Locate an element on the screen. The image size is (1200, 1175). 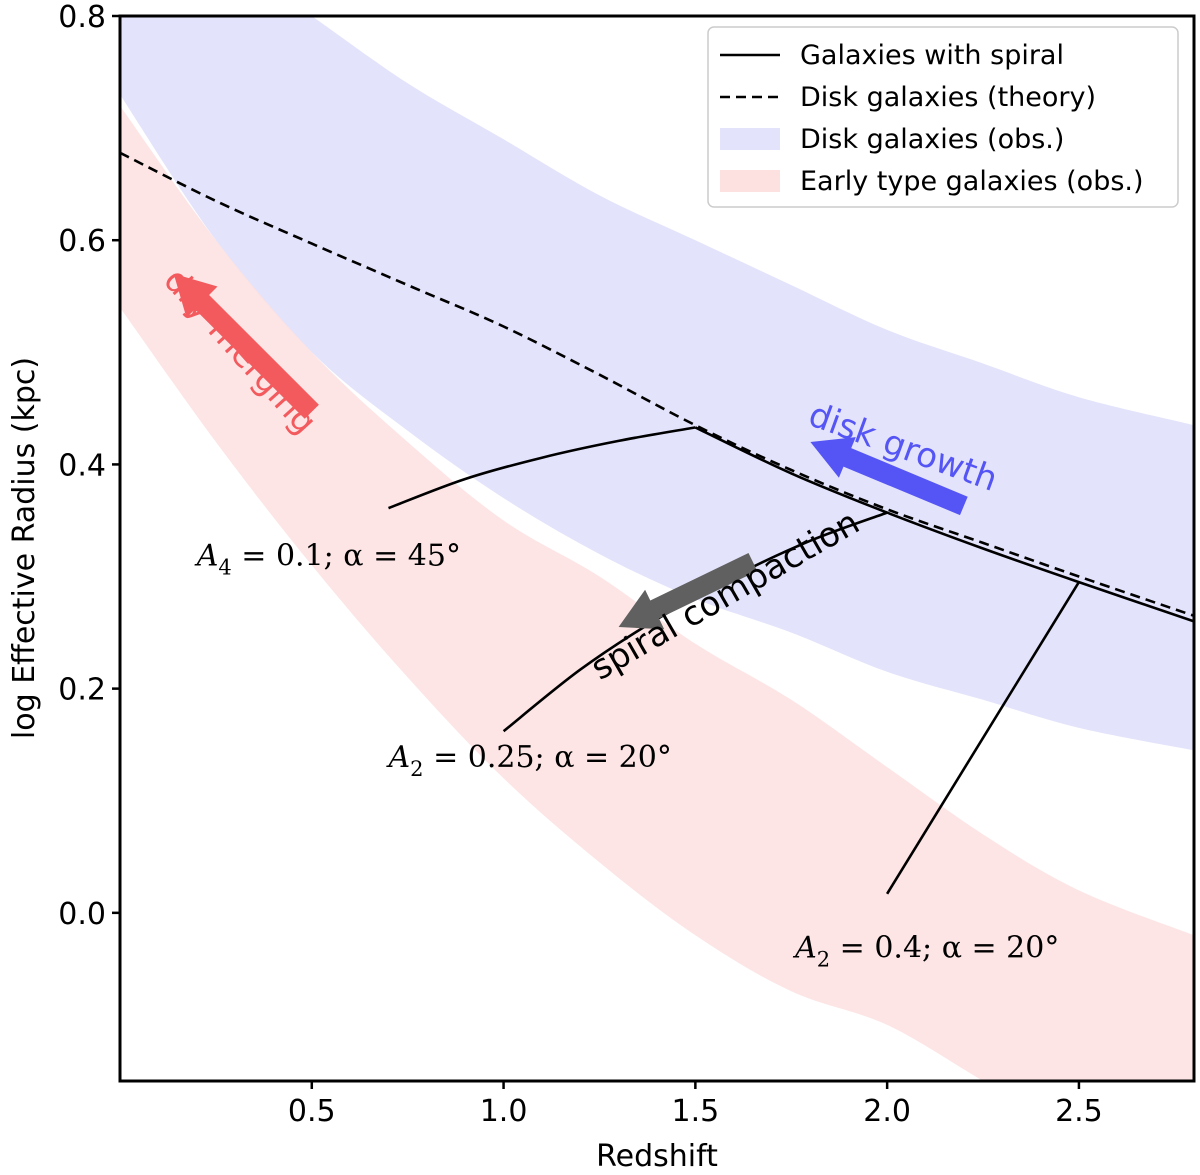
y-tick-label: 0.4 is located at coordinates (82, 465).